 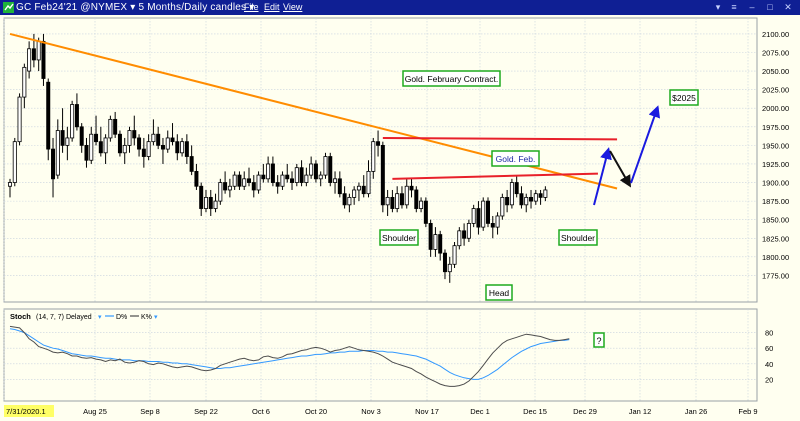 I want to click on y-tick-label: 1950.00, so click(x=775, y=145).